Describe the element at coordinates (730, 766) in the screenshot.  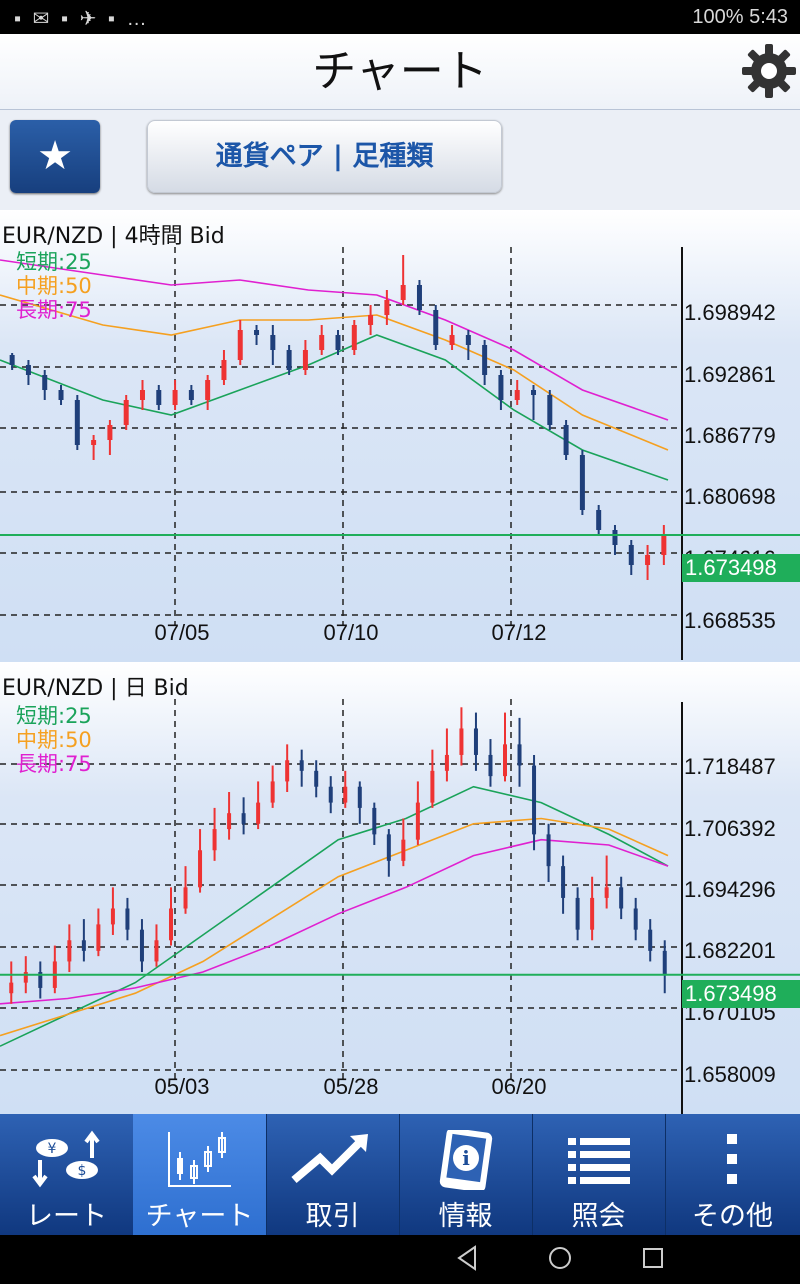
I see `y-label: 1.718487` at that location.